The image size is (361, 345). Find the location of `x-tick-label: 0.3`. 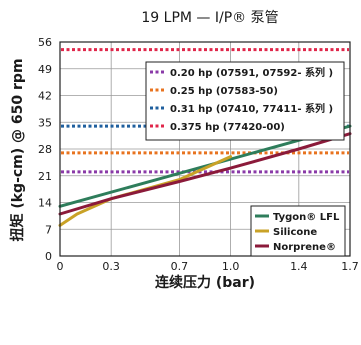

x-tick-label: 0.3 is located at coordinates (111, 266).